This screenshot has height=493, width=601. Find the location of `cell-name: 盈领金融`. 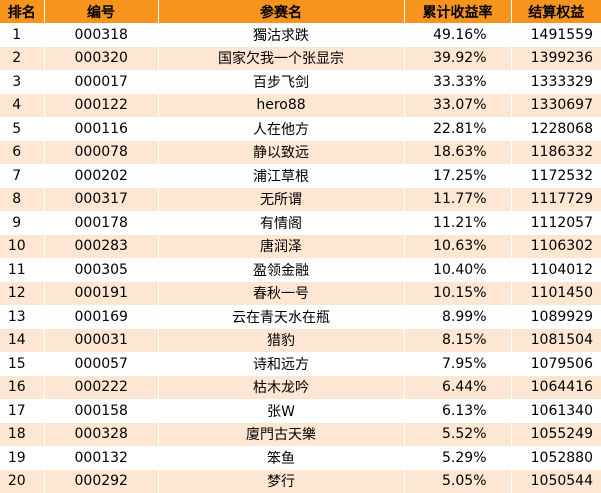

cell-name: 盈领金融 is located at coordinates (281, 270).